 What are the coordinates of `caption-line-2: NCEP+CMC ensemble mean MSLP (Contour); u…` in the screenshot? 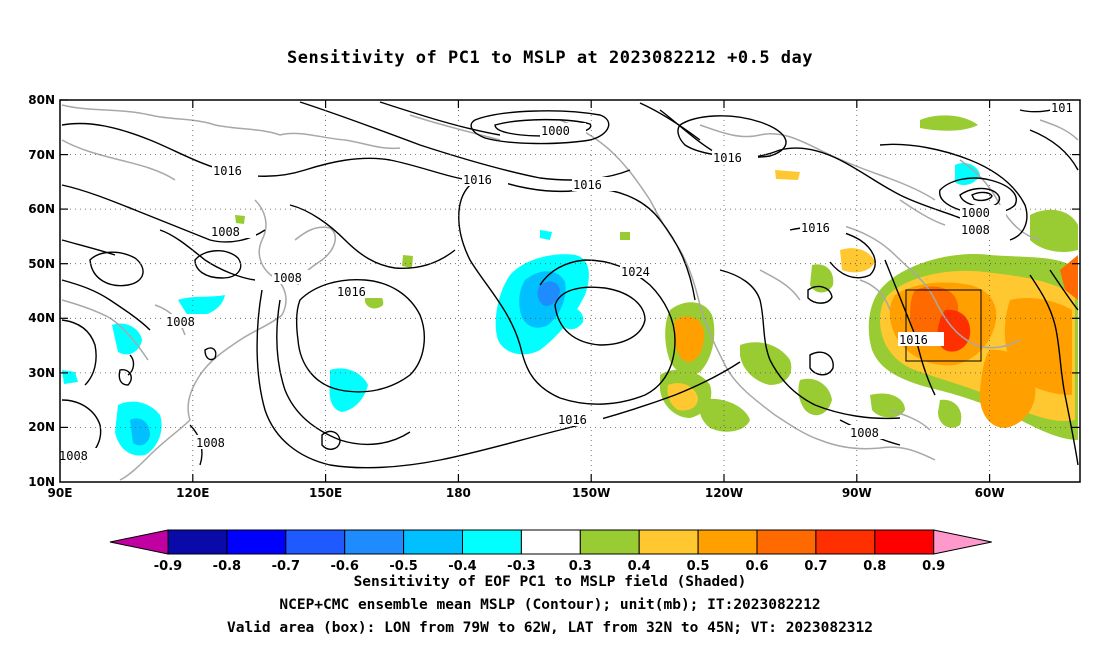 It's located at (550, 605).